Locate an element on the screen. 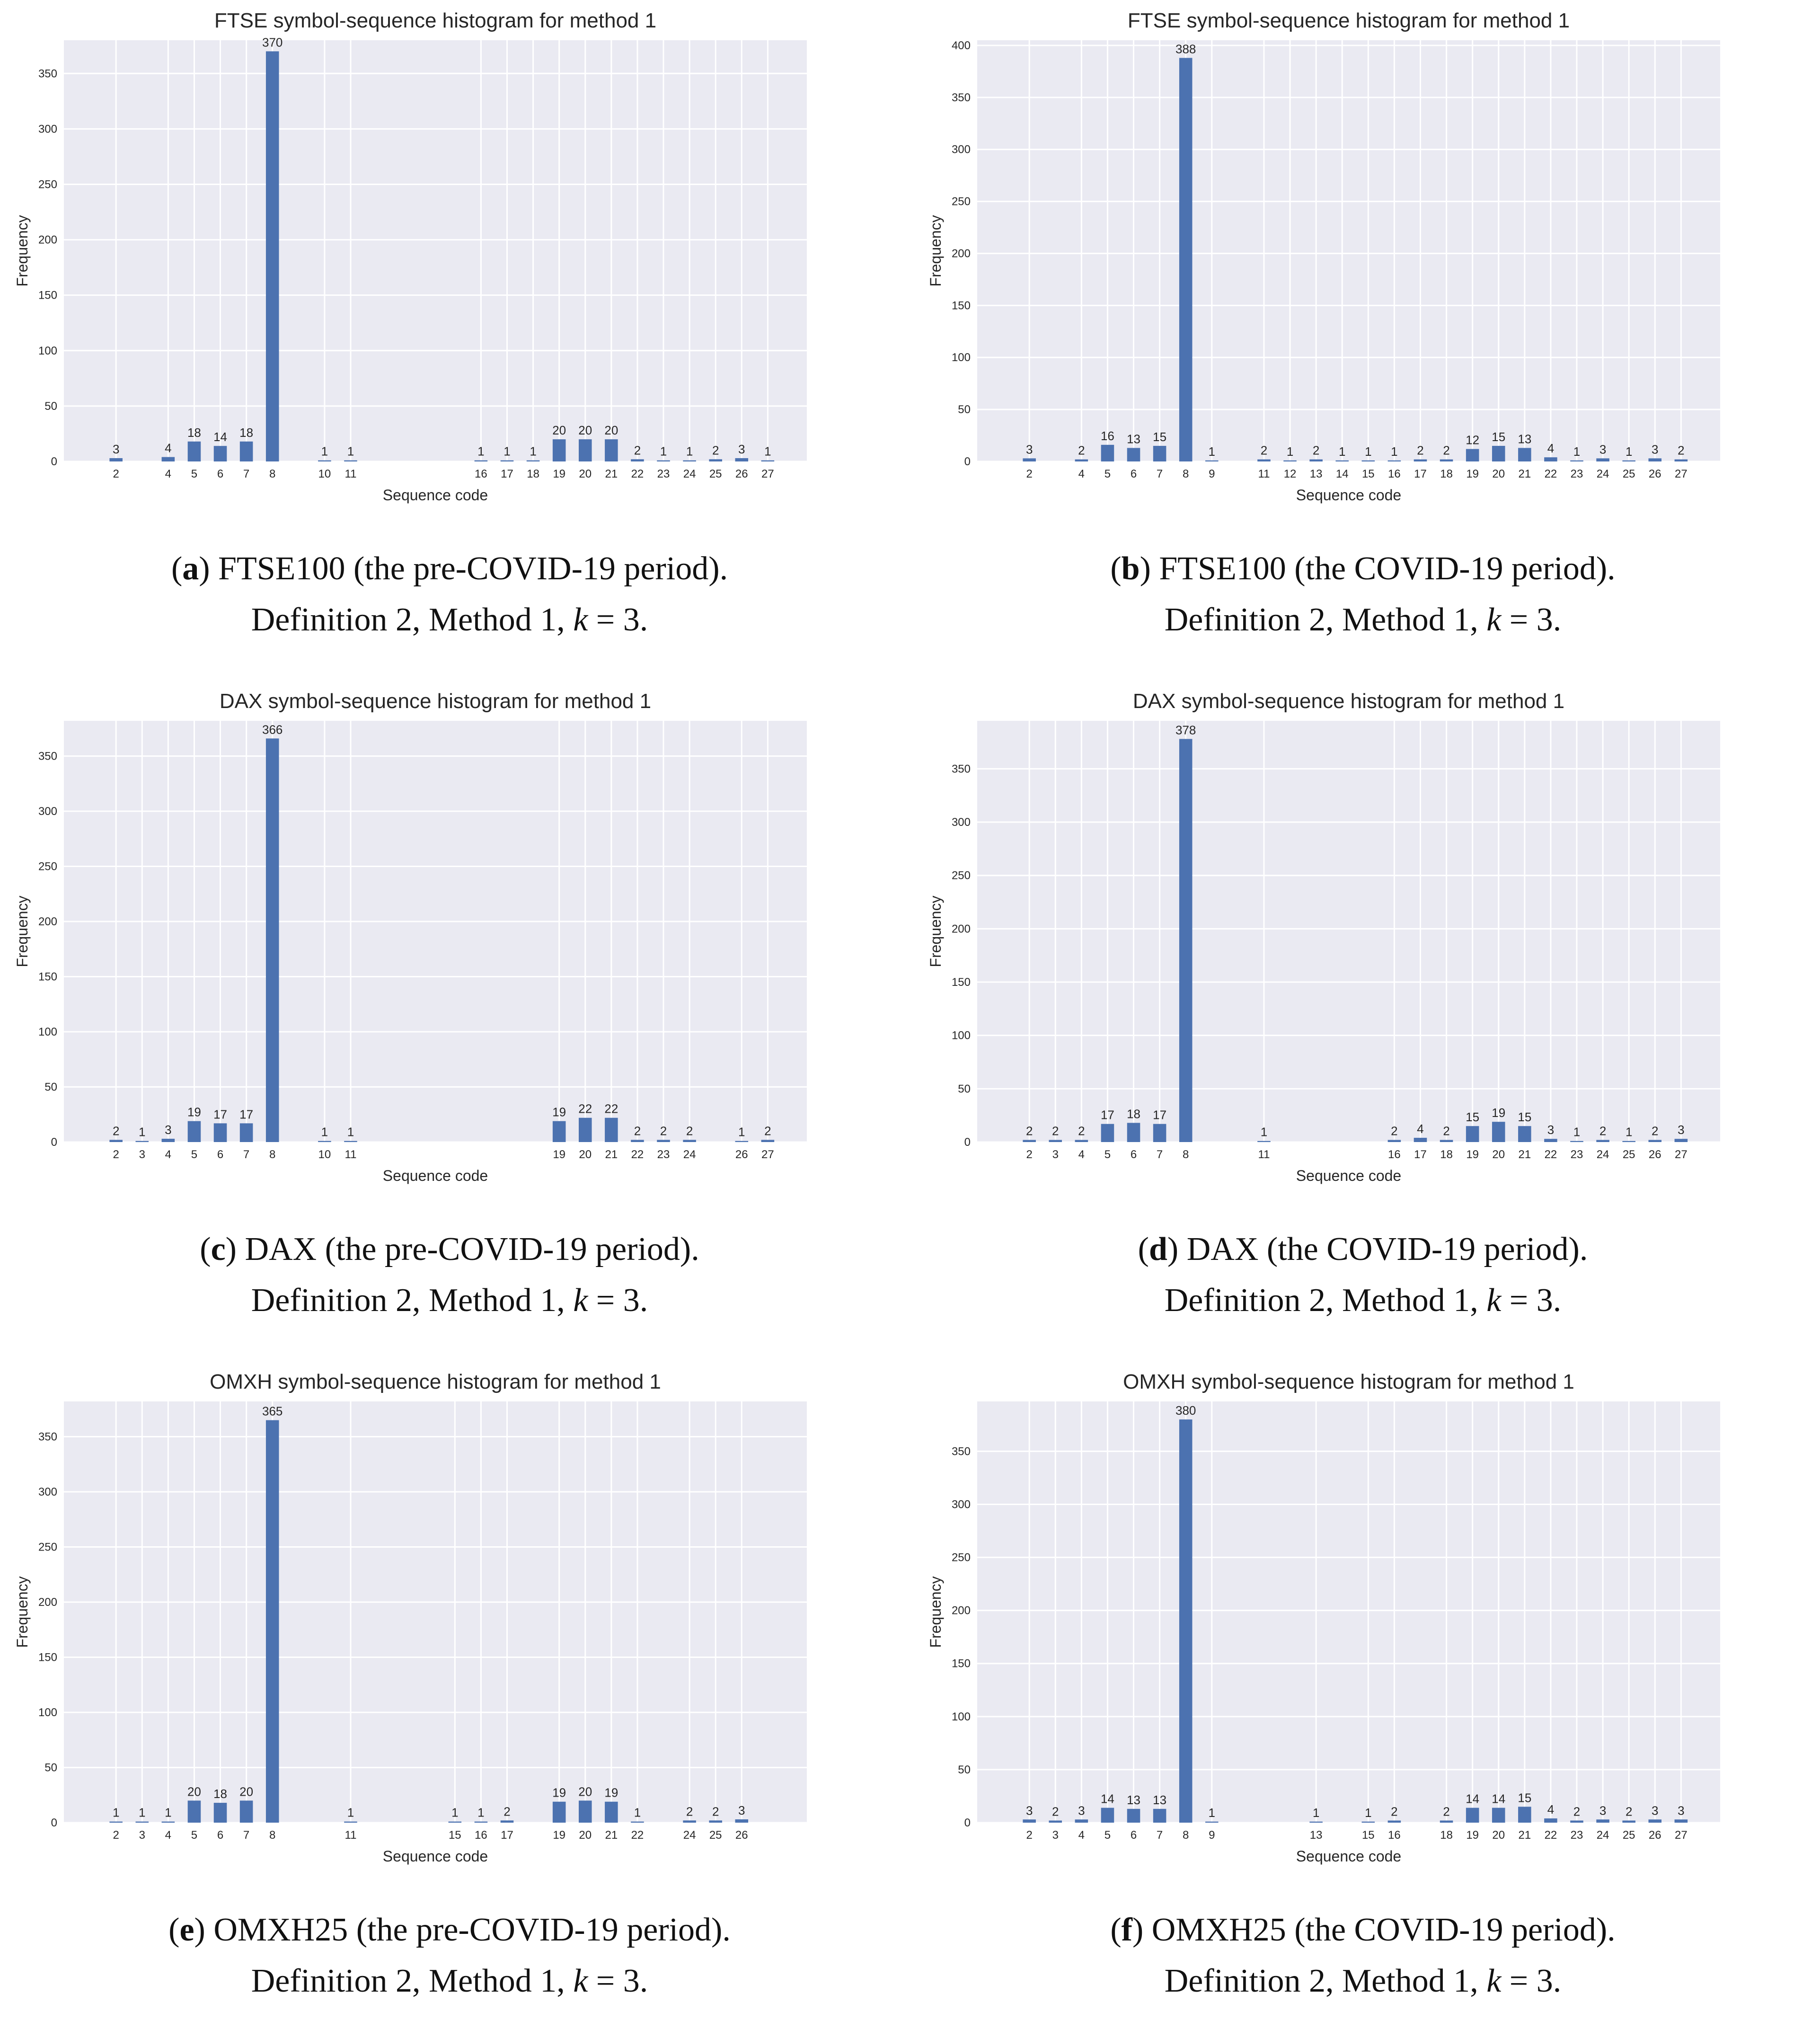  x-tick-label: 7 is located at coordinates (246, 1835).